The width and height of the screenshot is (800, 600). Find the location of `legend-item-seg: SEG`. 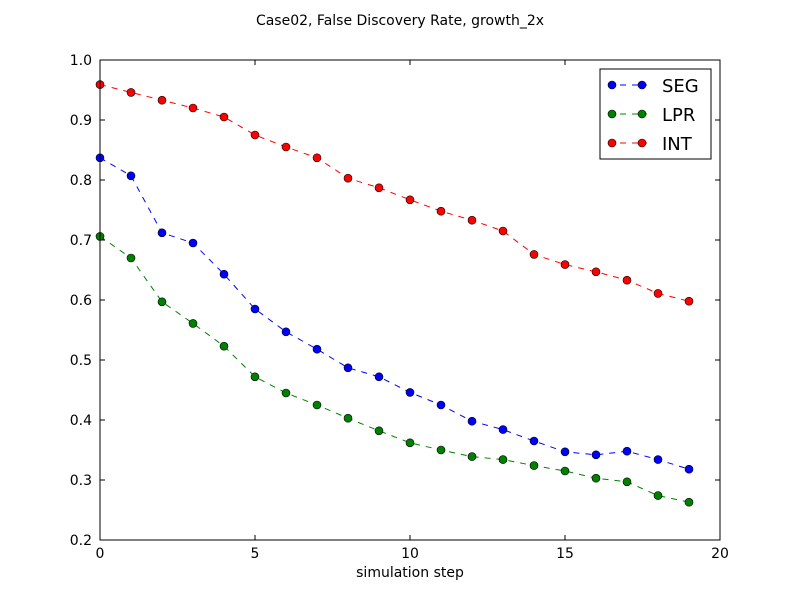

legend-item-seg: SEG is located at coordinates (653, 86).